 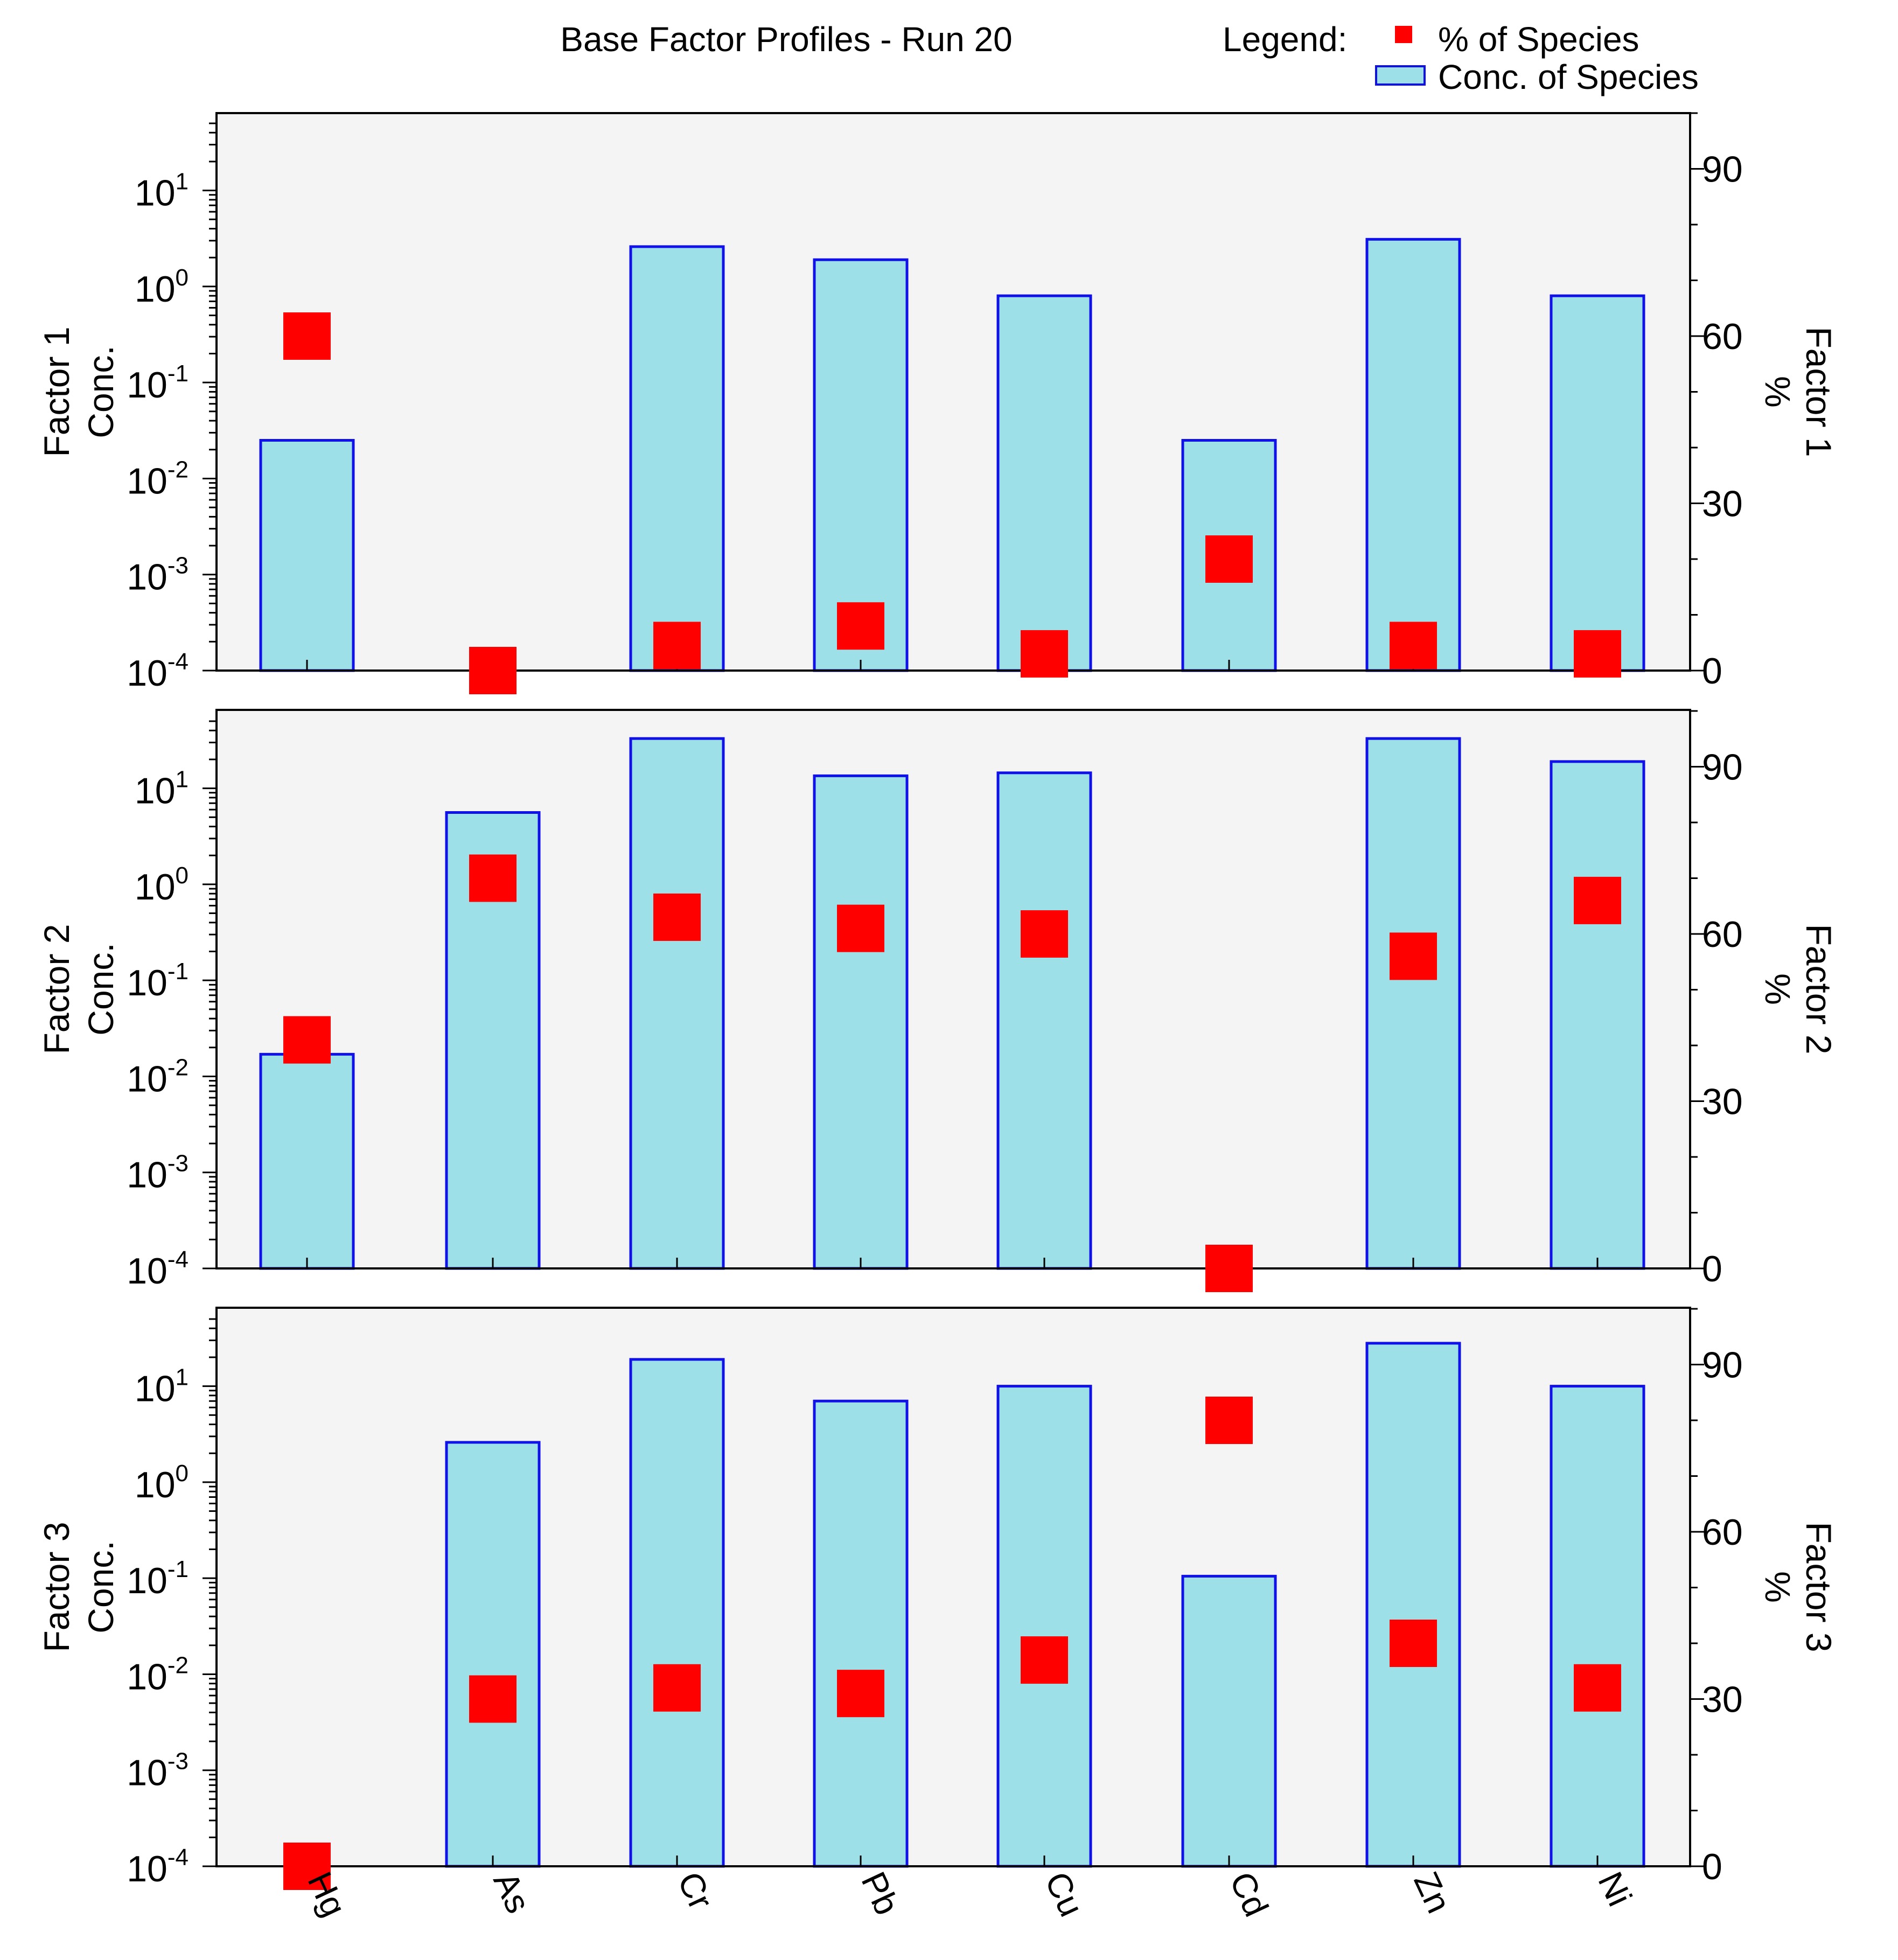 I want to click on category-label: As, so click(x=512, y=1892).